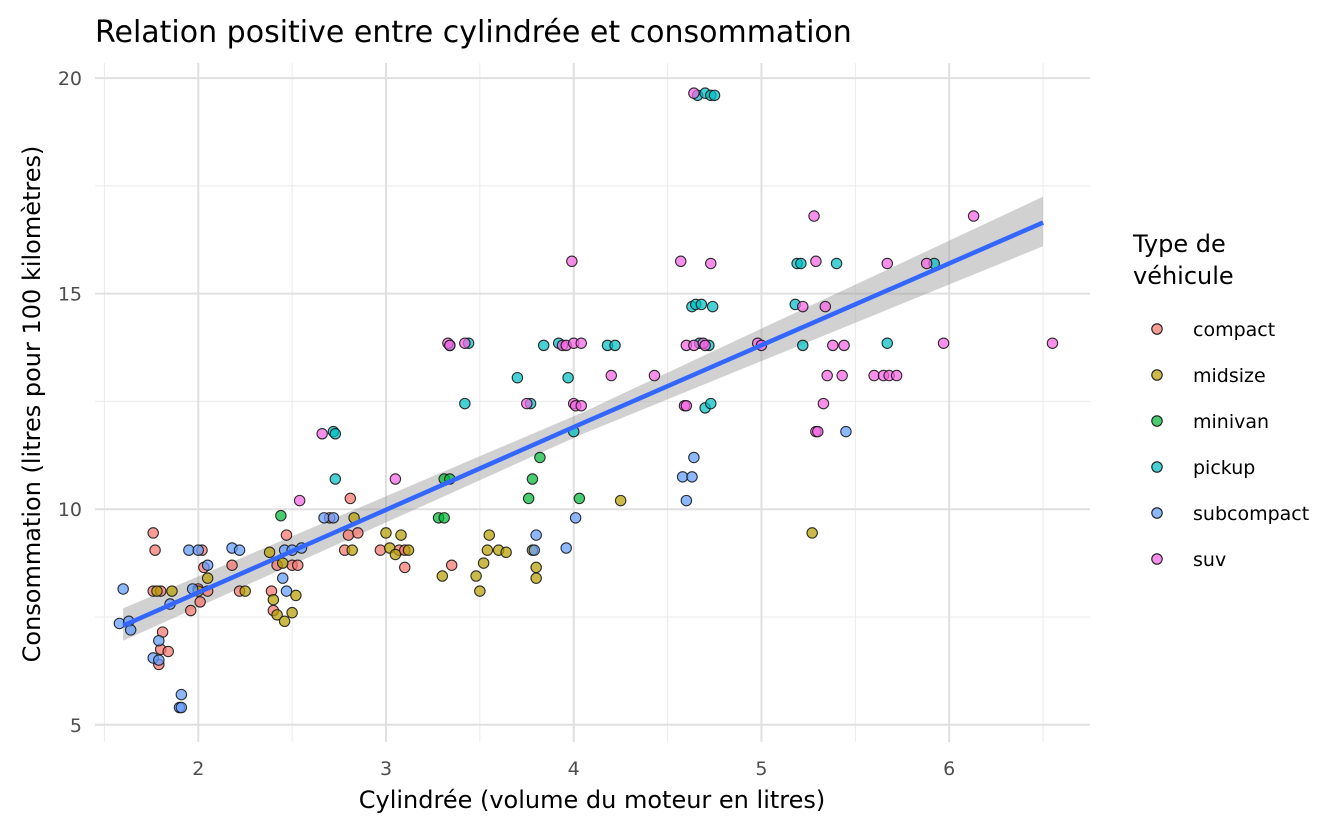 This screenshot has height=830, width=1344. I want to click on x-tick-label: 4, so click(574, 769).